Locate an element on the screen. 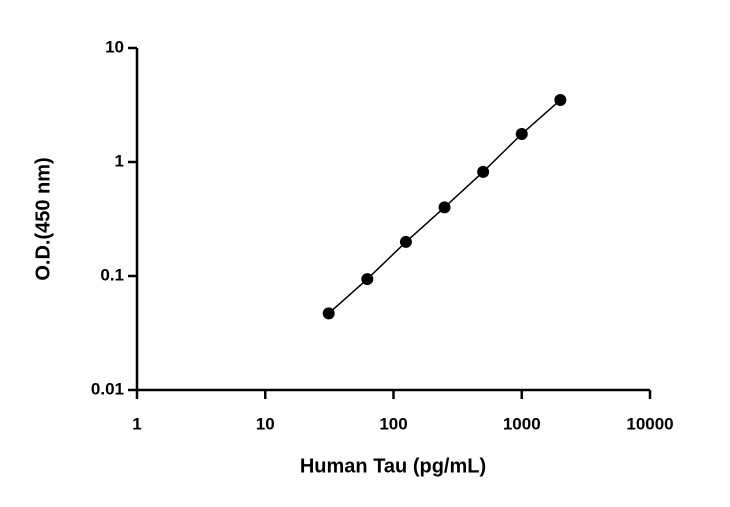 Image resolution: width=730 pixels, height=507 pixels. x-tick-label: 100 is located at coordinates (393, 423).